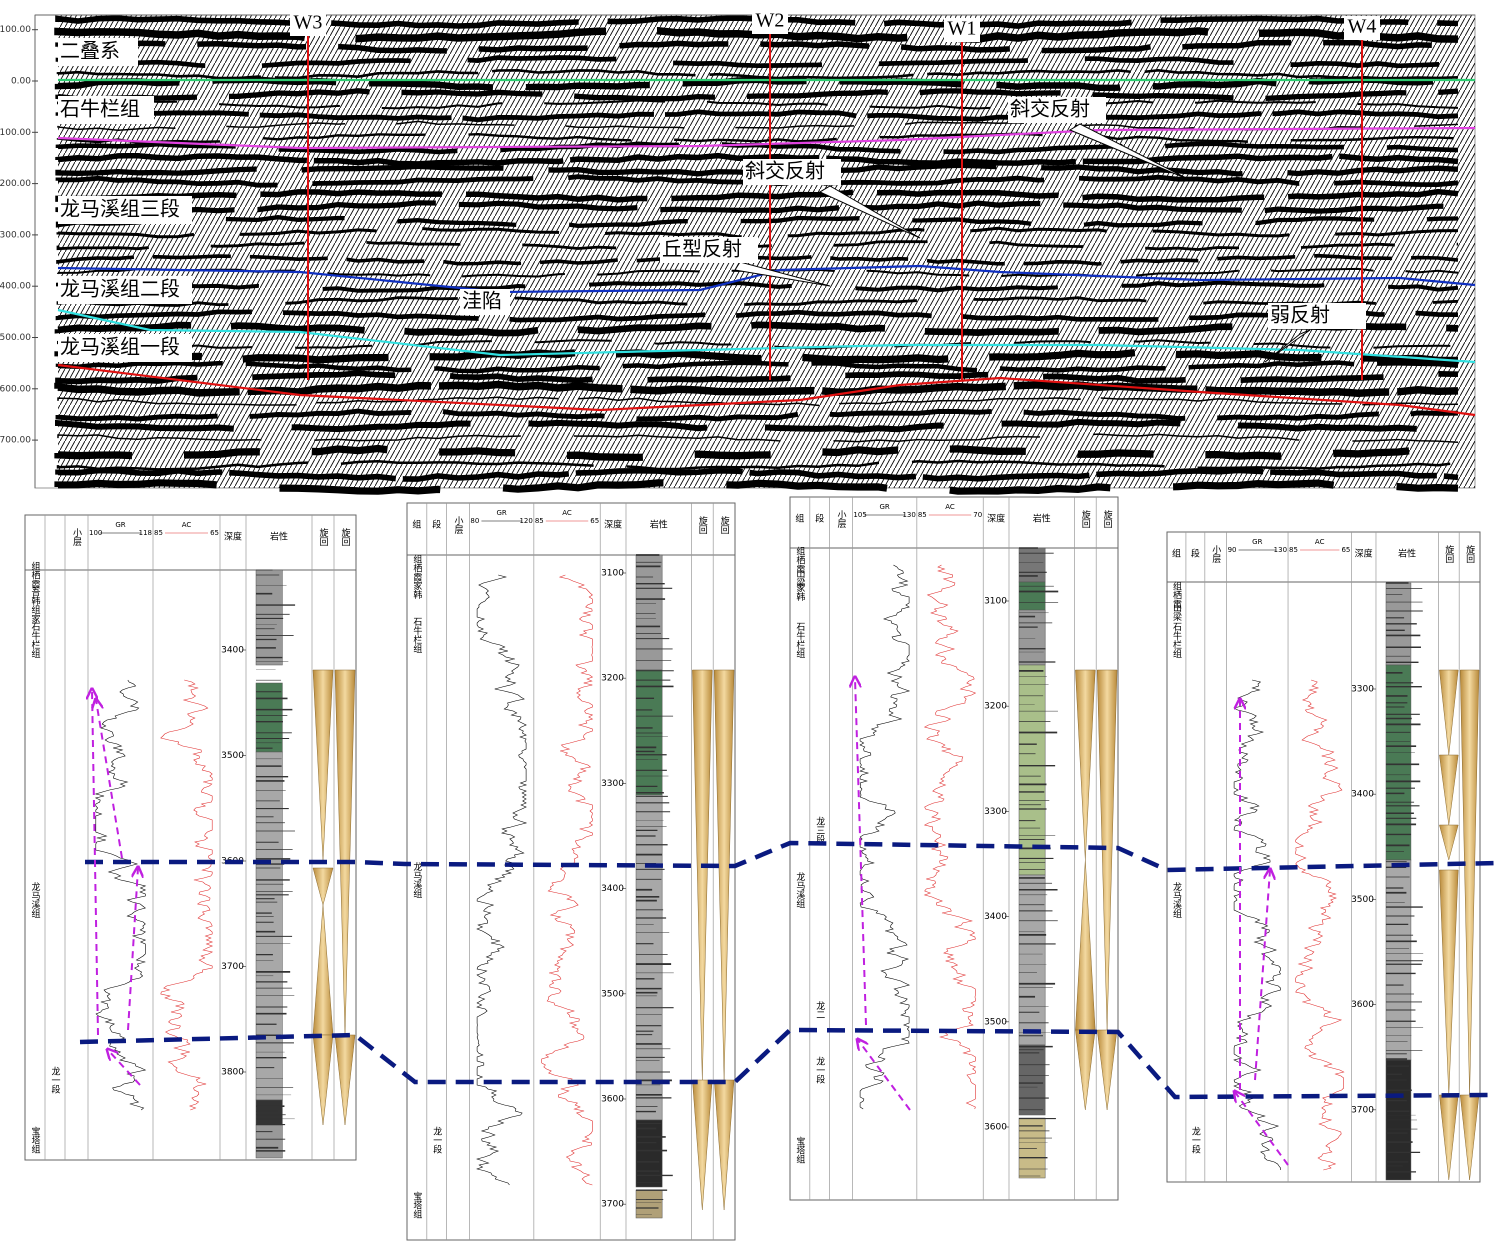 Image resolution: width=1497 pixels, height=1243 pixels. Describe the element at coordinates (962, 29) in the screenshot. I see `well-label: W1` at that location.